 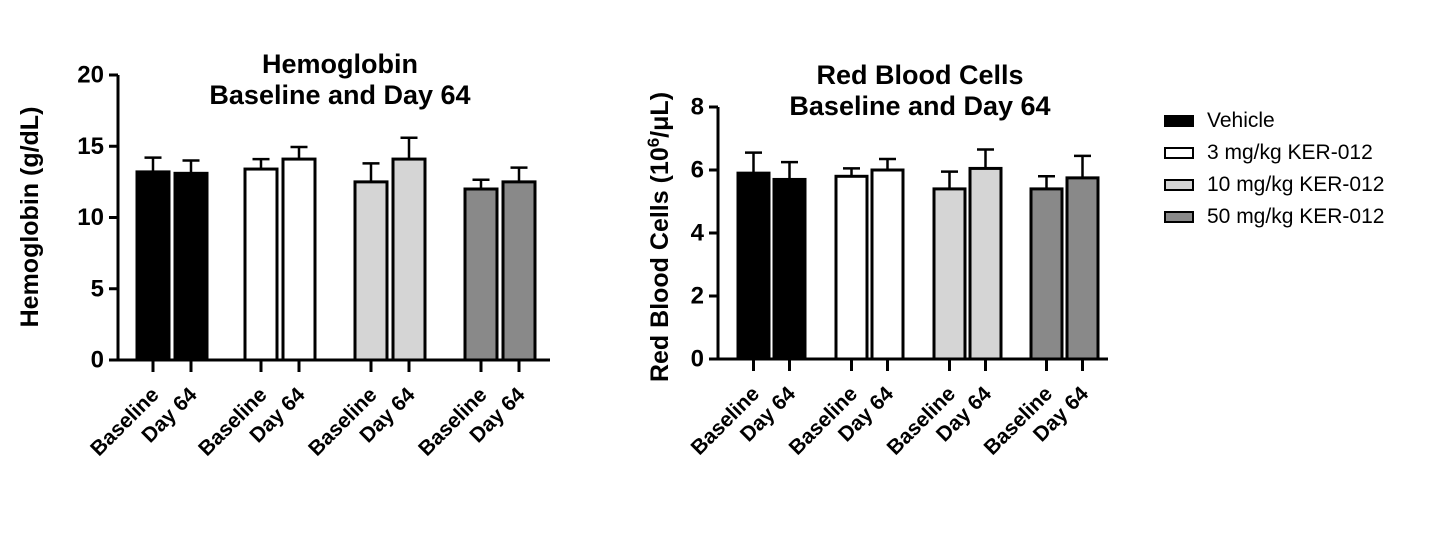 What do you see at coordinates (1241, 120) in the screenshot?
I see `legend-label-vehicle: Vehicle` at bounding box center [1241, 120].